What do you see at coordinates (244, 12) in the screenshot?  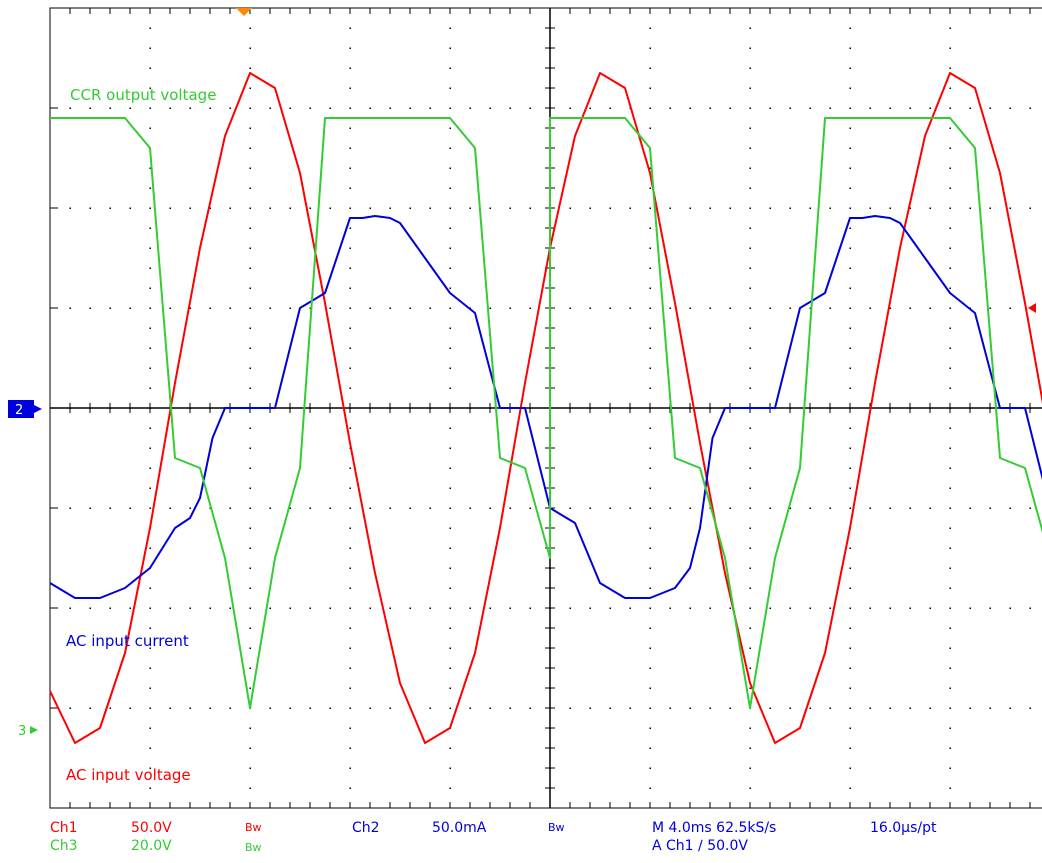 I see `trigger-position-icon` at bounding box center [244, 12].